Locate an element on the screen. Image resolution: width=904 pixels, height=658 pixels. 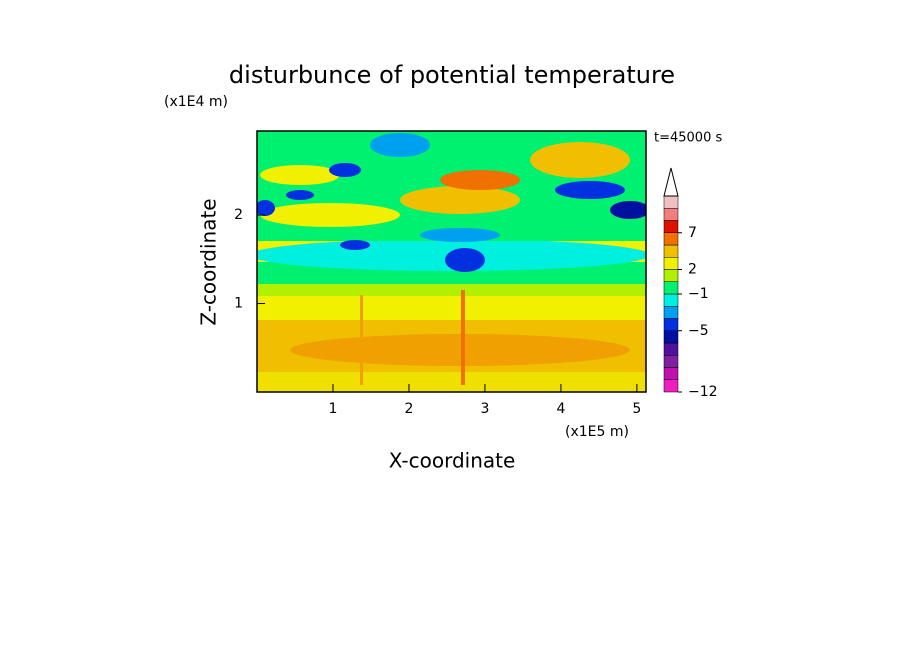
x-tick-label: 2 is located at coordinates (408, 409).